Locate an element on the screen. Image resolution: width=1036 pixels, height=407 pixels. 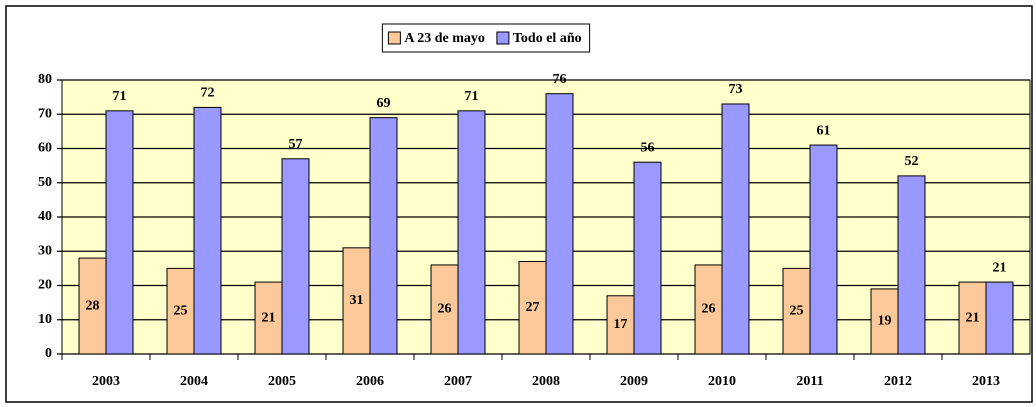
data-label: 17 is located at coordinates (621, 324).